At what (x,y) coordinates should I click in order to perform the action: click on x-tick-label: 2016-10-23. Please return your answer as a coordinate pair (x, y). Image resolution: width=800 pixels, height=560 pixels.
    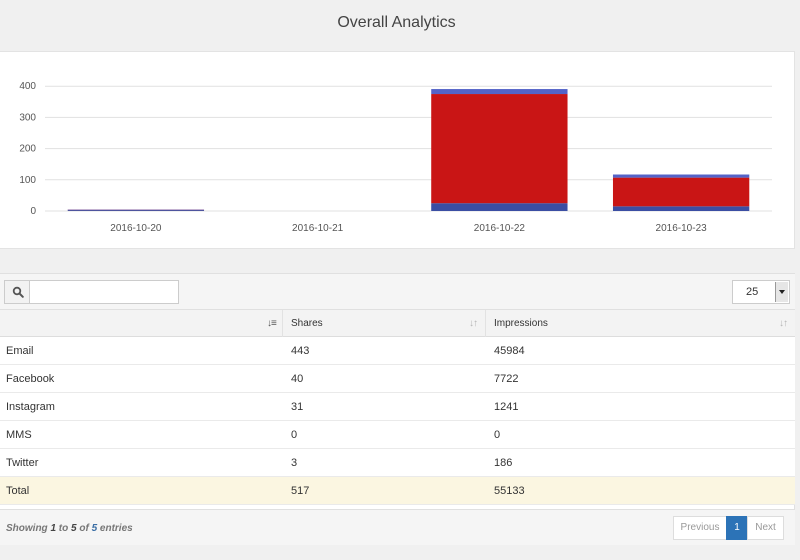
    Looking at the image, I should click on (682, 228).